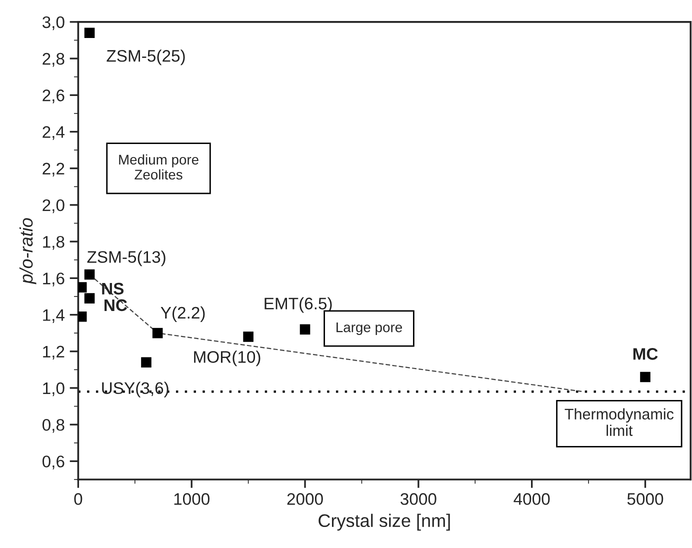 This screenshot has width=692, height=548. I want to click on y-tick-label: 2,4, so click(53, 133).